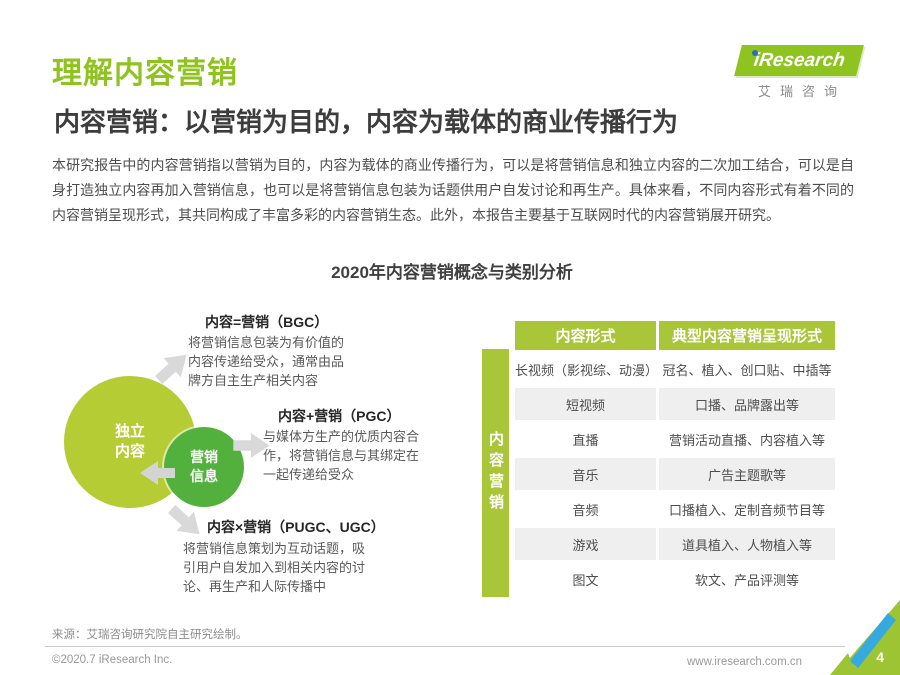 The height and width of the screenshot is (675, 900). I want to click on column-header-content-form: 内容形式, so click(585, 335).